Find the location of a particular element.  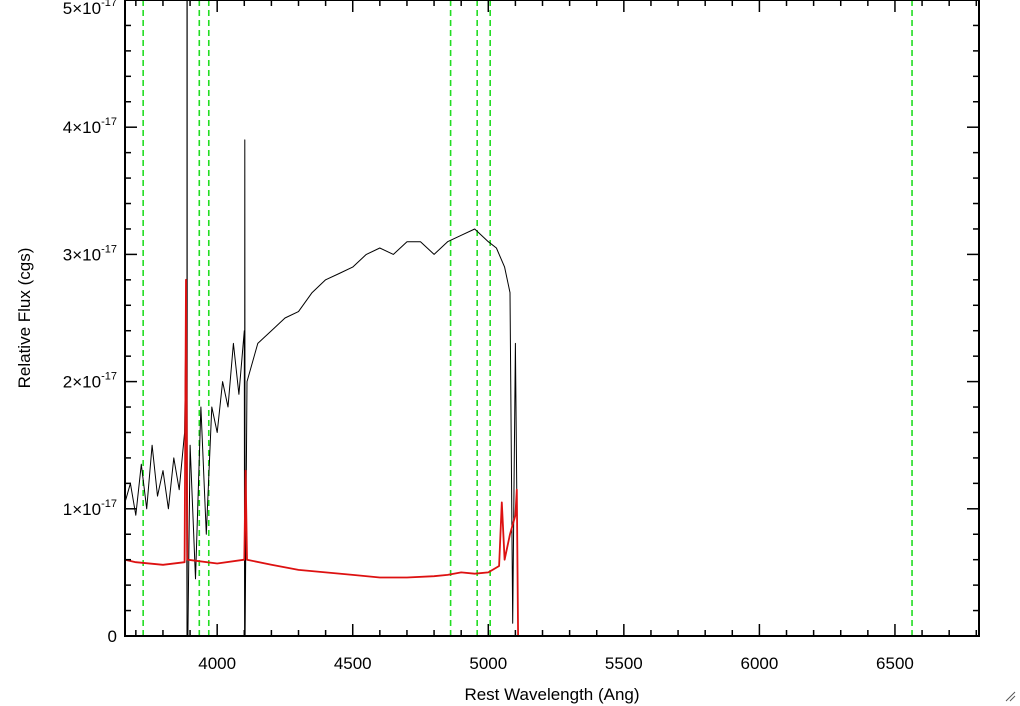

x-tick-label: 5500 is located at coordinates (624, 663).